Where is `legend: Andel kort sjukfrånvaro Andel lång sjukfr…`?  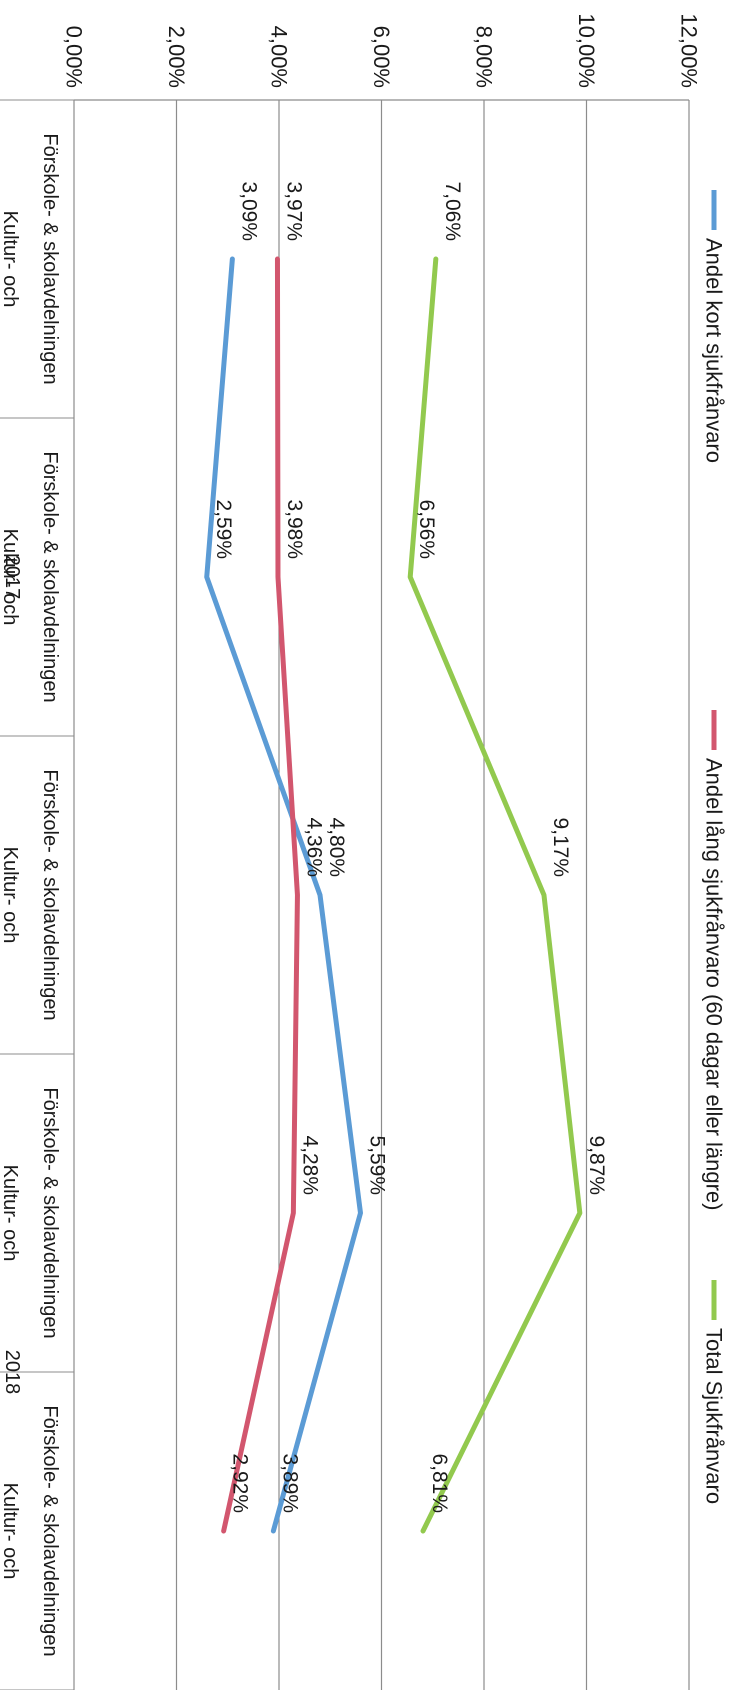
legend: Andel kort sjukfrånvaro Andel lång sjukfr… is located at coordinates (714, 847).